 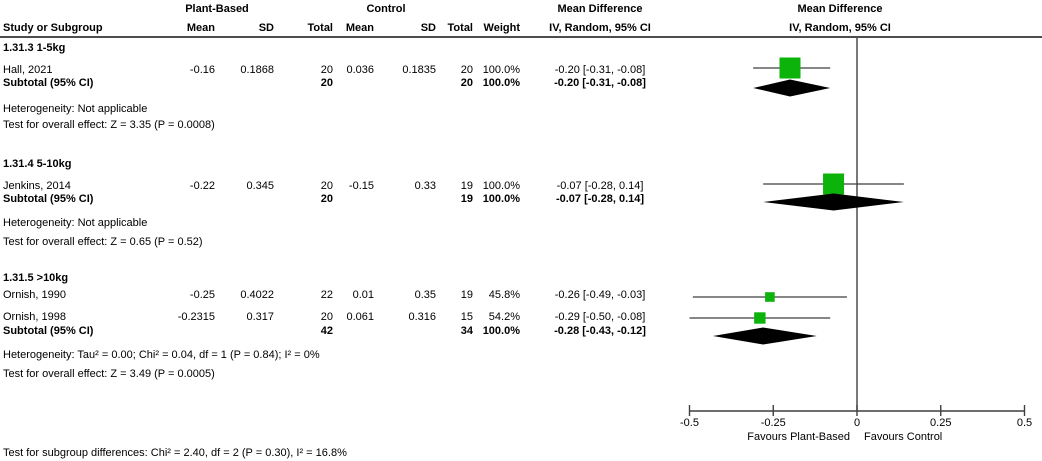 I want to click on svg-text: 0.5, so click(x=1024, y=423).